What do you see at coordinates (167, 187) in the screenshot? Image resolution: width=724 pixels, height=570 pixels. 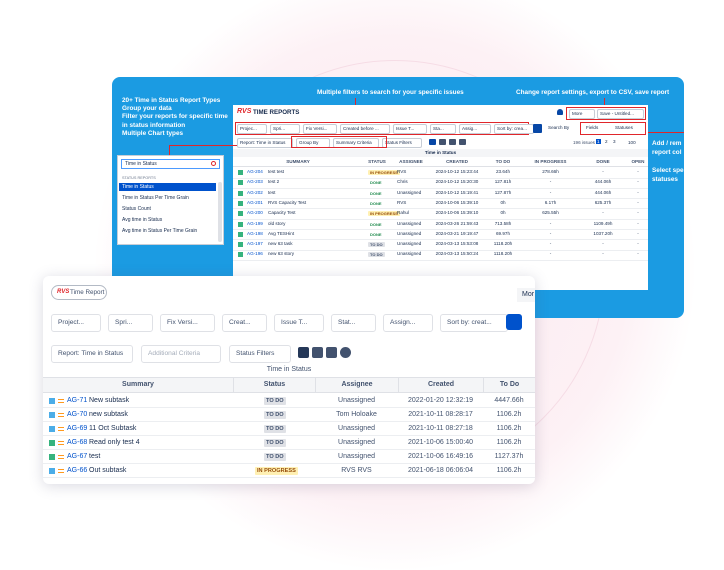 I see `dropdown-item: Time in Status` at bounding box center [167, 187].